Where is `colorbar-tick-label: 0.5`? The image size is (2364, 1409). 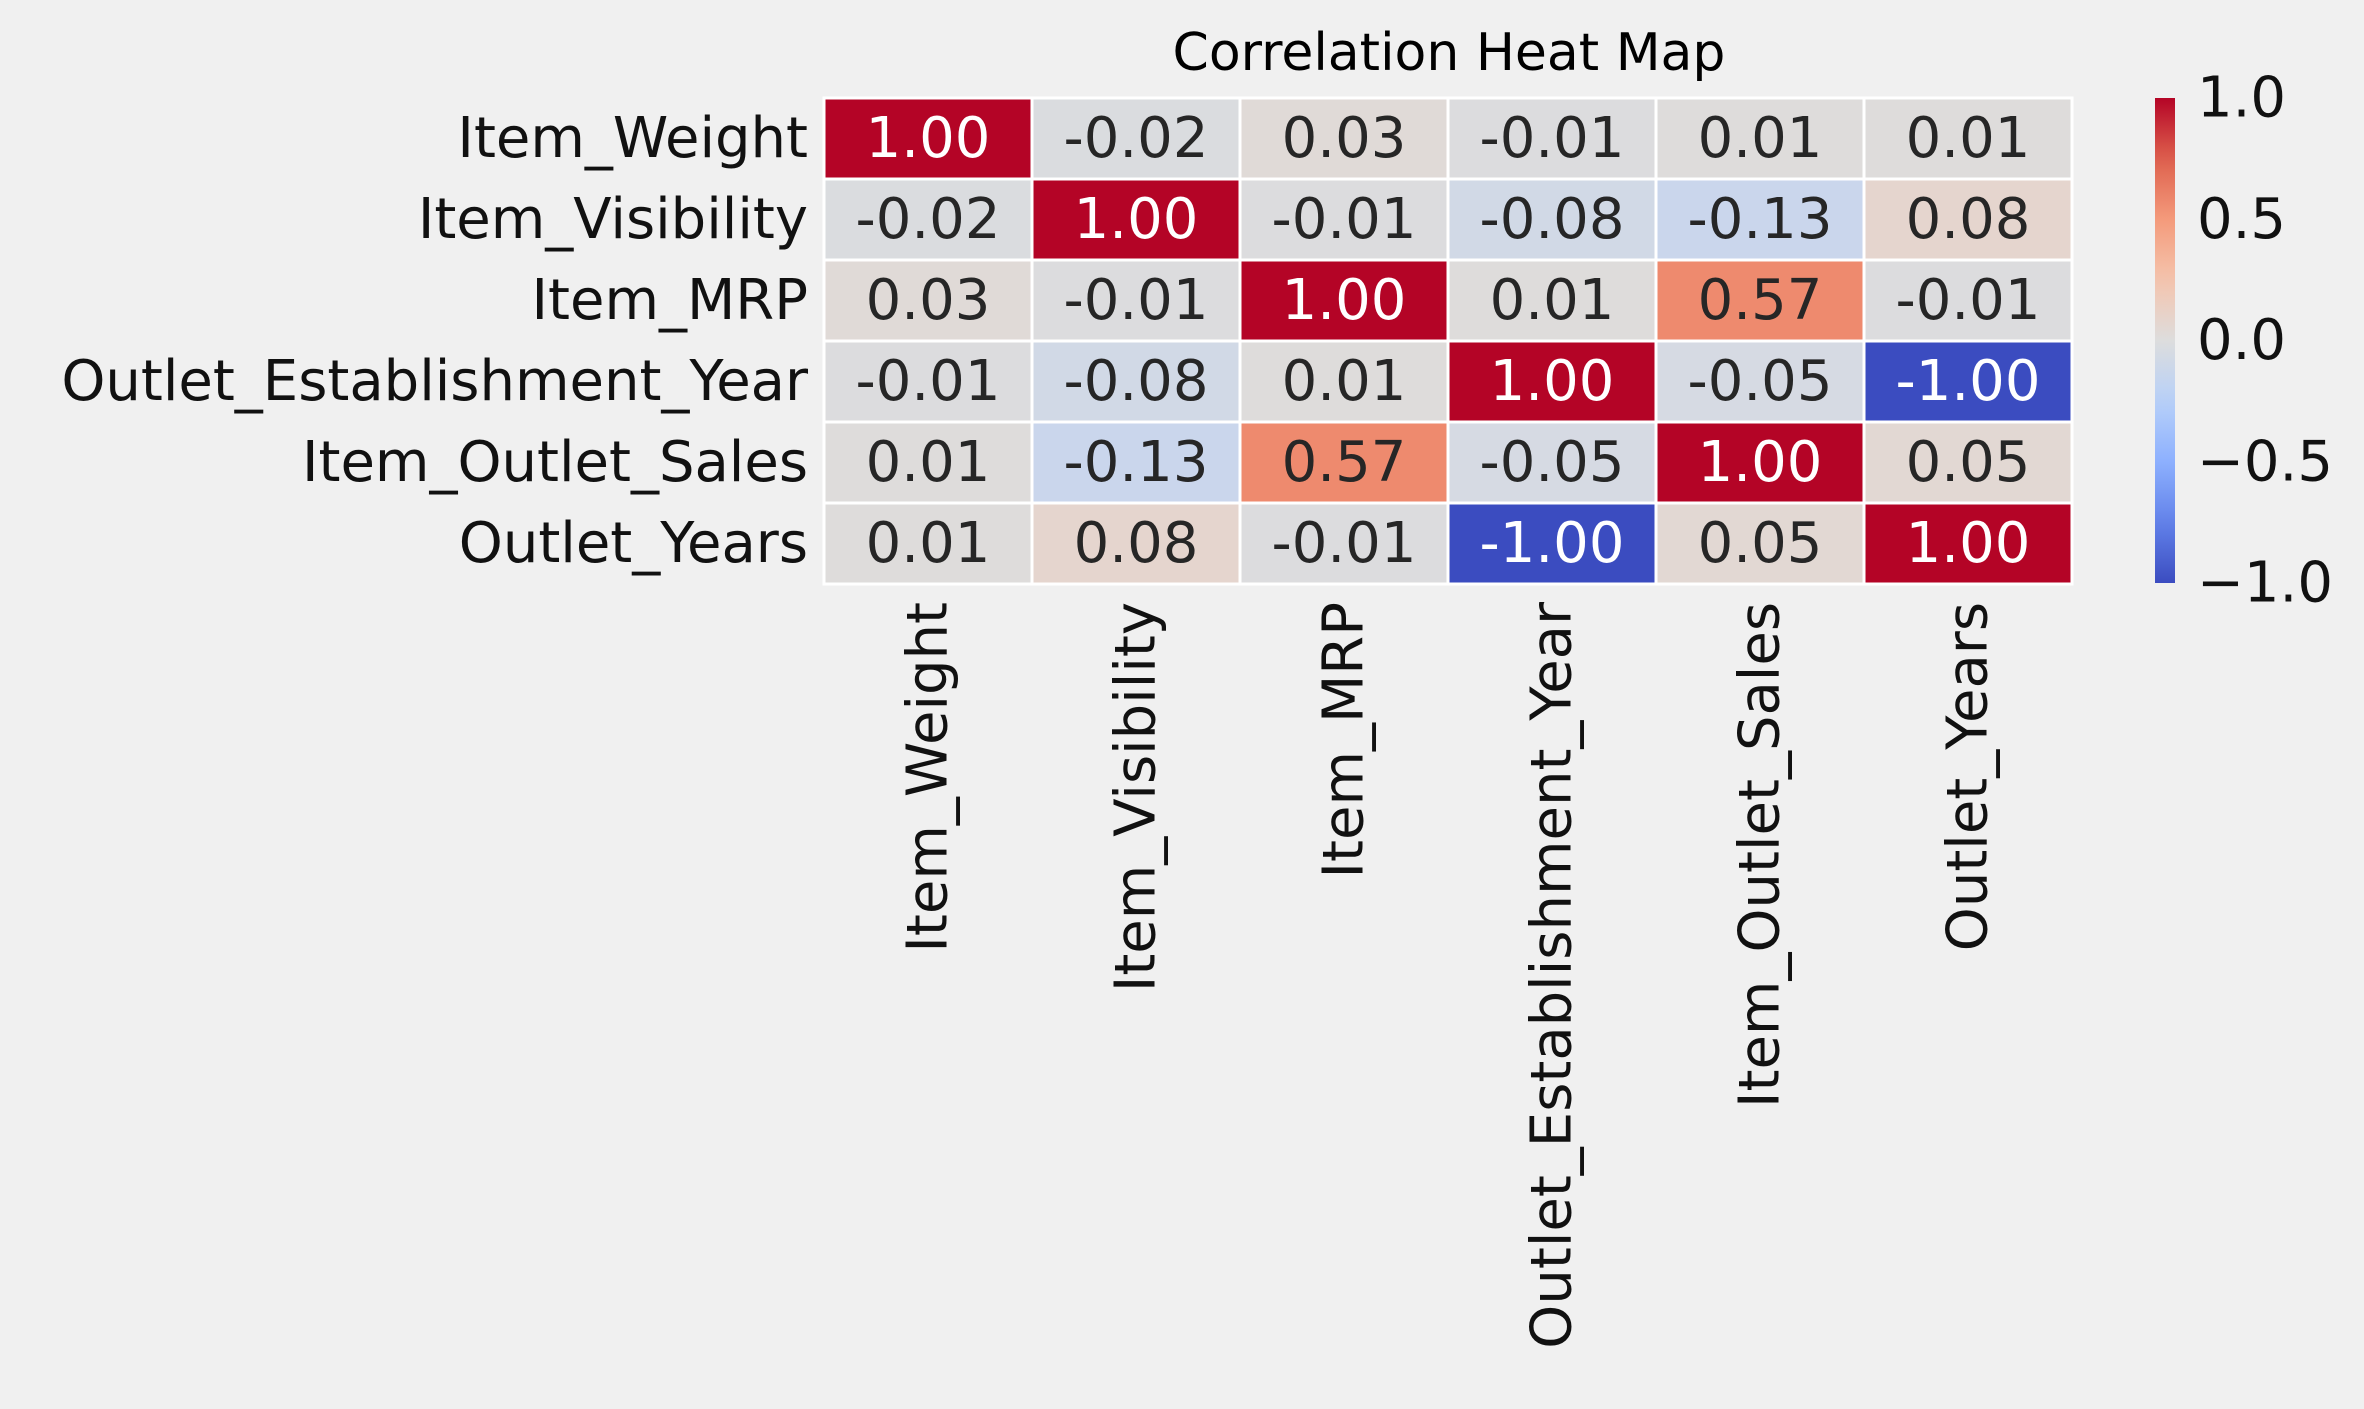 colorbar-tick-label: 0.5 is located at coordinates (2241, 219).